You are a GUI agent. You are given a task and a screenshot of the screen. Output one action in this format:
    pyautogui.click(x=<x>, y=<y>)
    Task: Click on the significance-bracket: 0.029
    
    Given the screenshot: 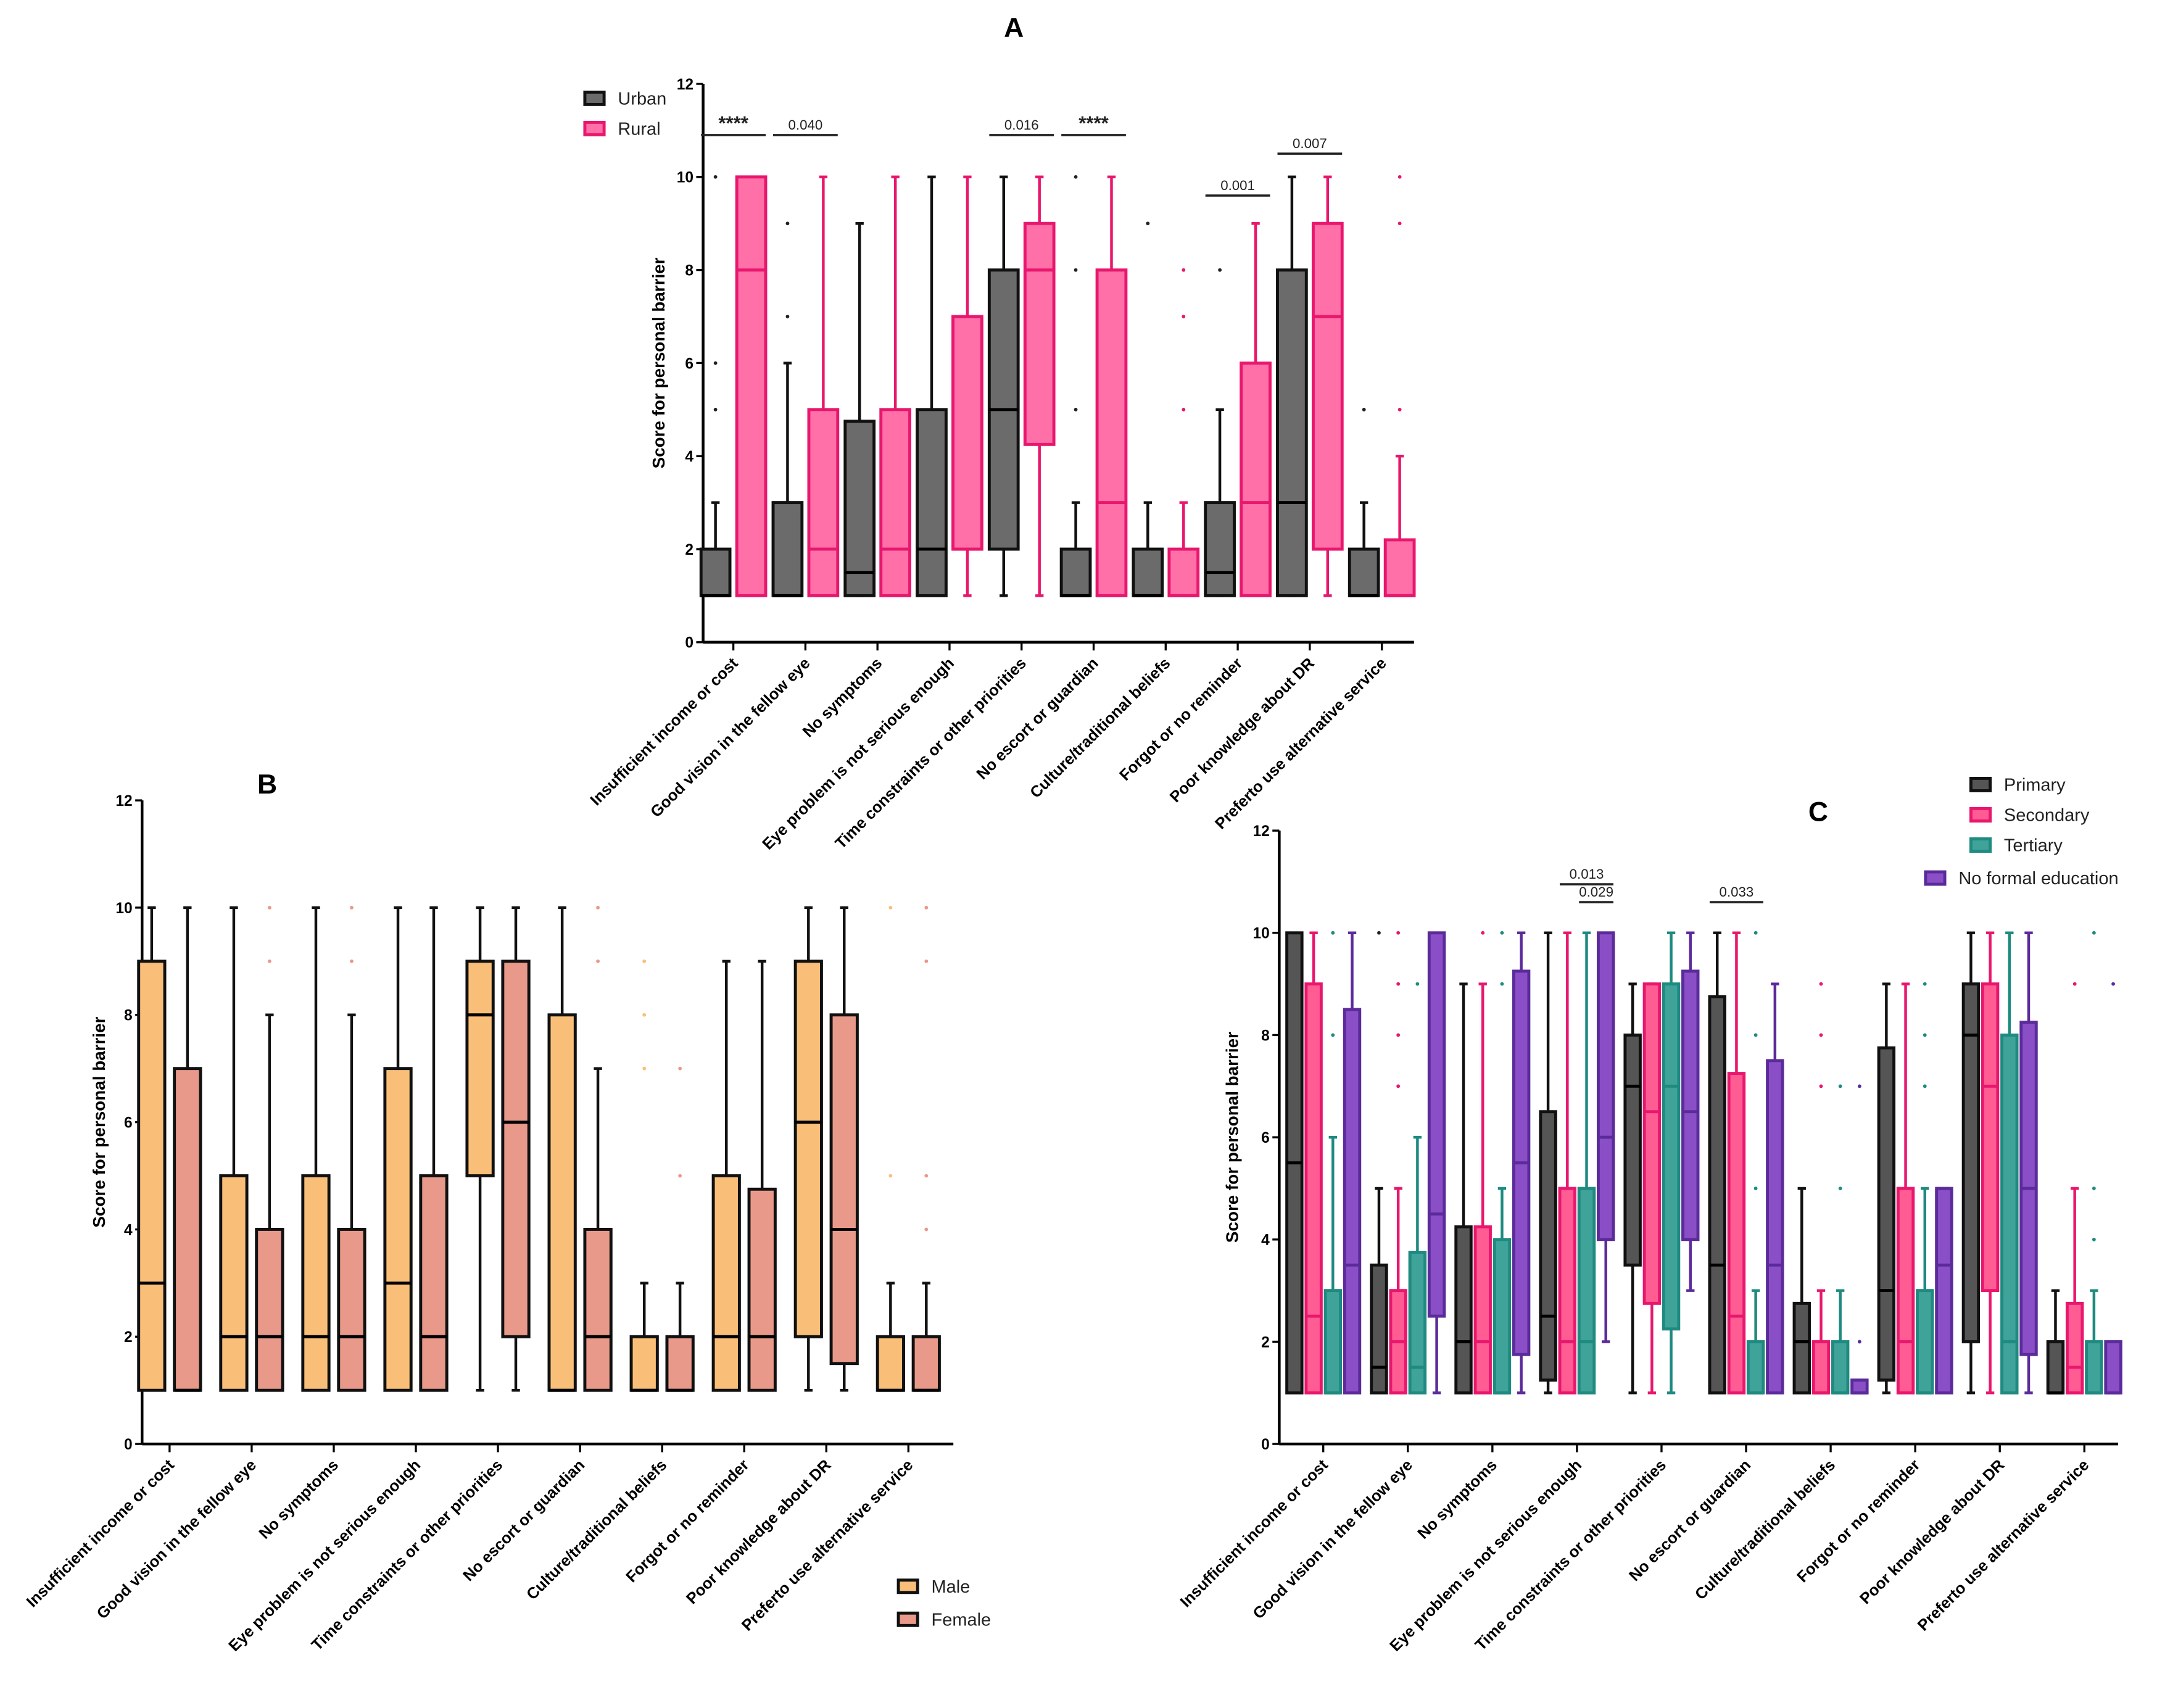 What is the action you would take?
    pyautogui.click(x=1596, y=894)
    